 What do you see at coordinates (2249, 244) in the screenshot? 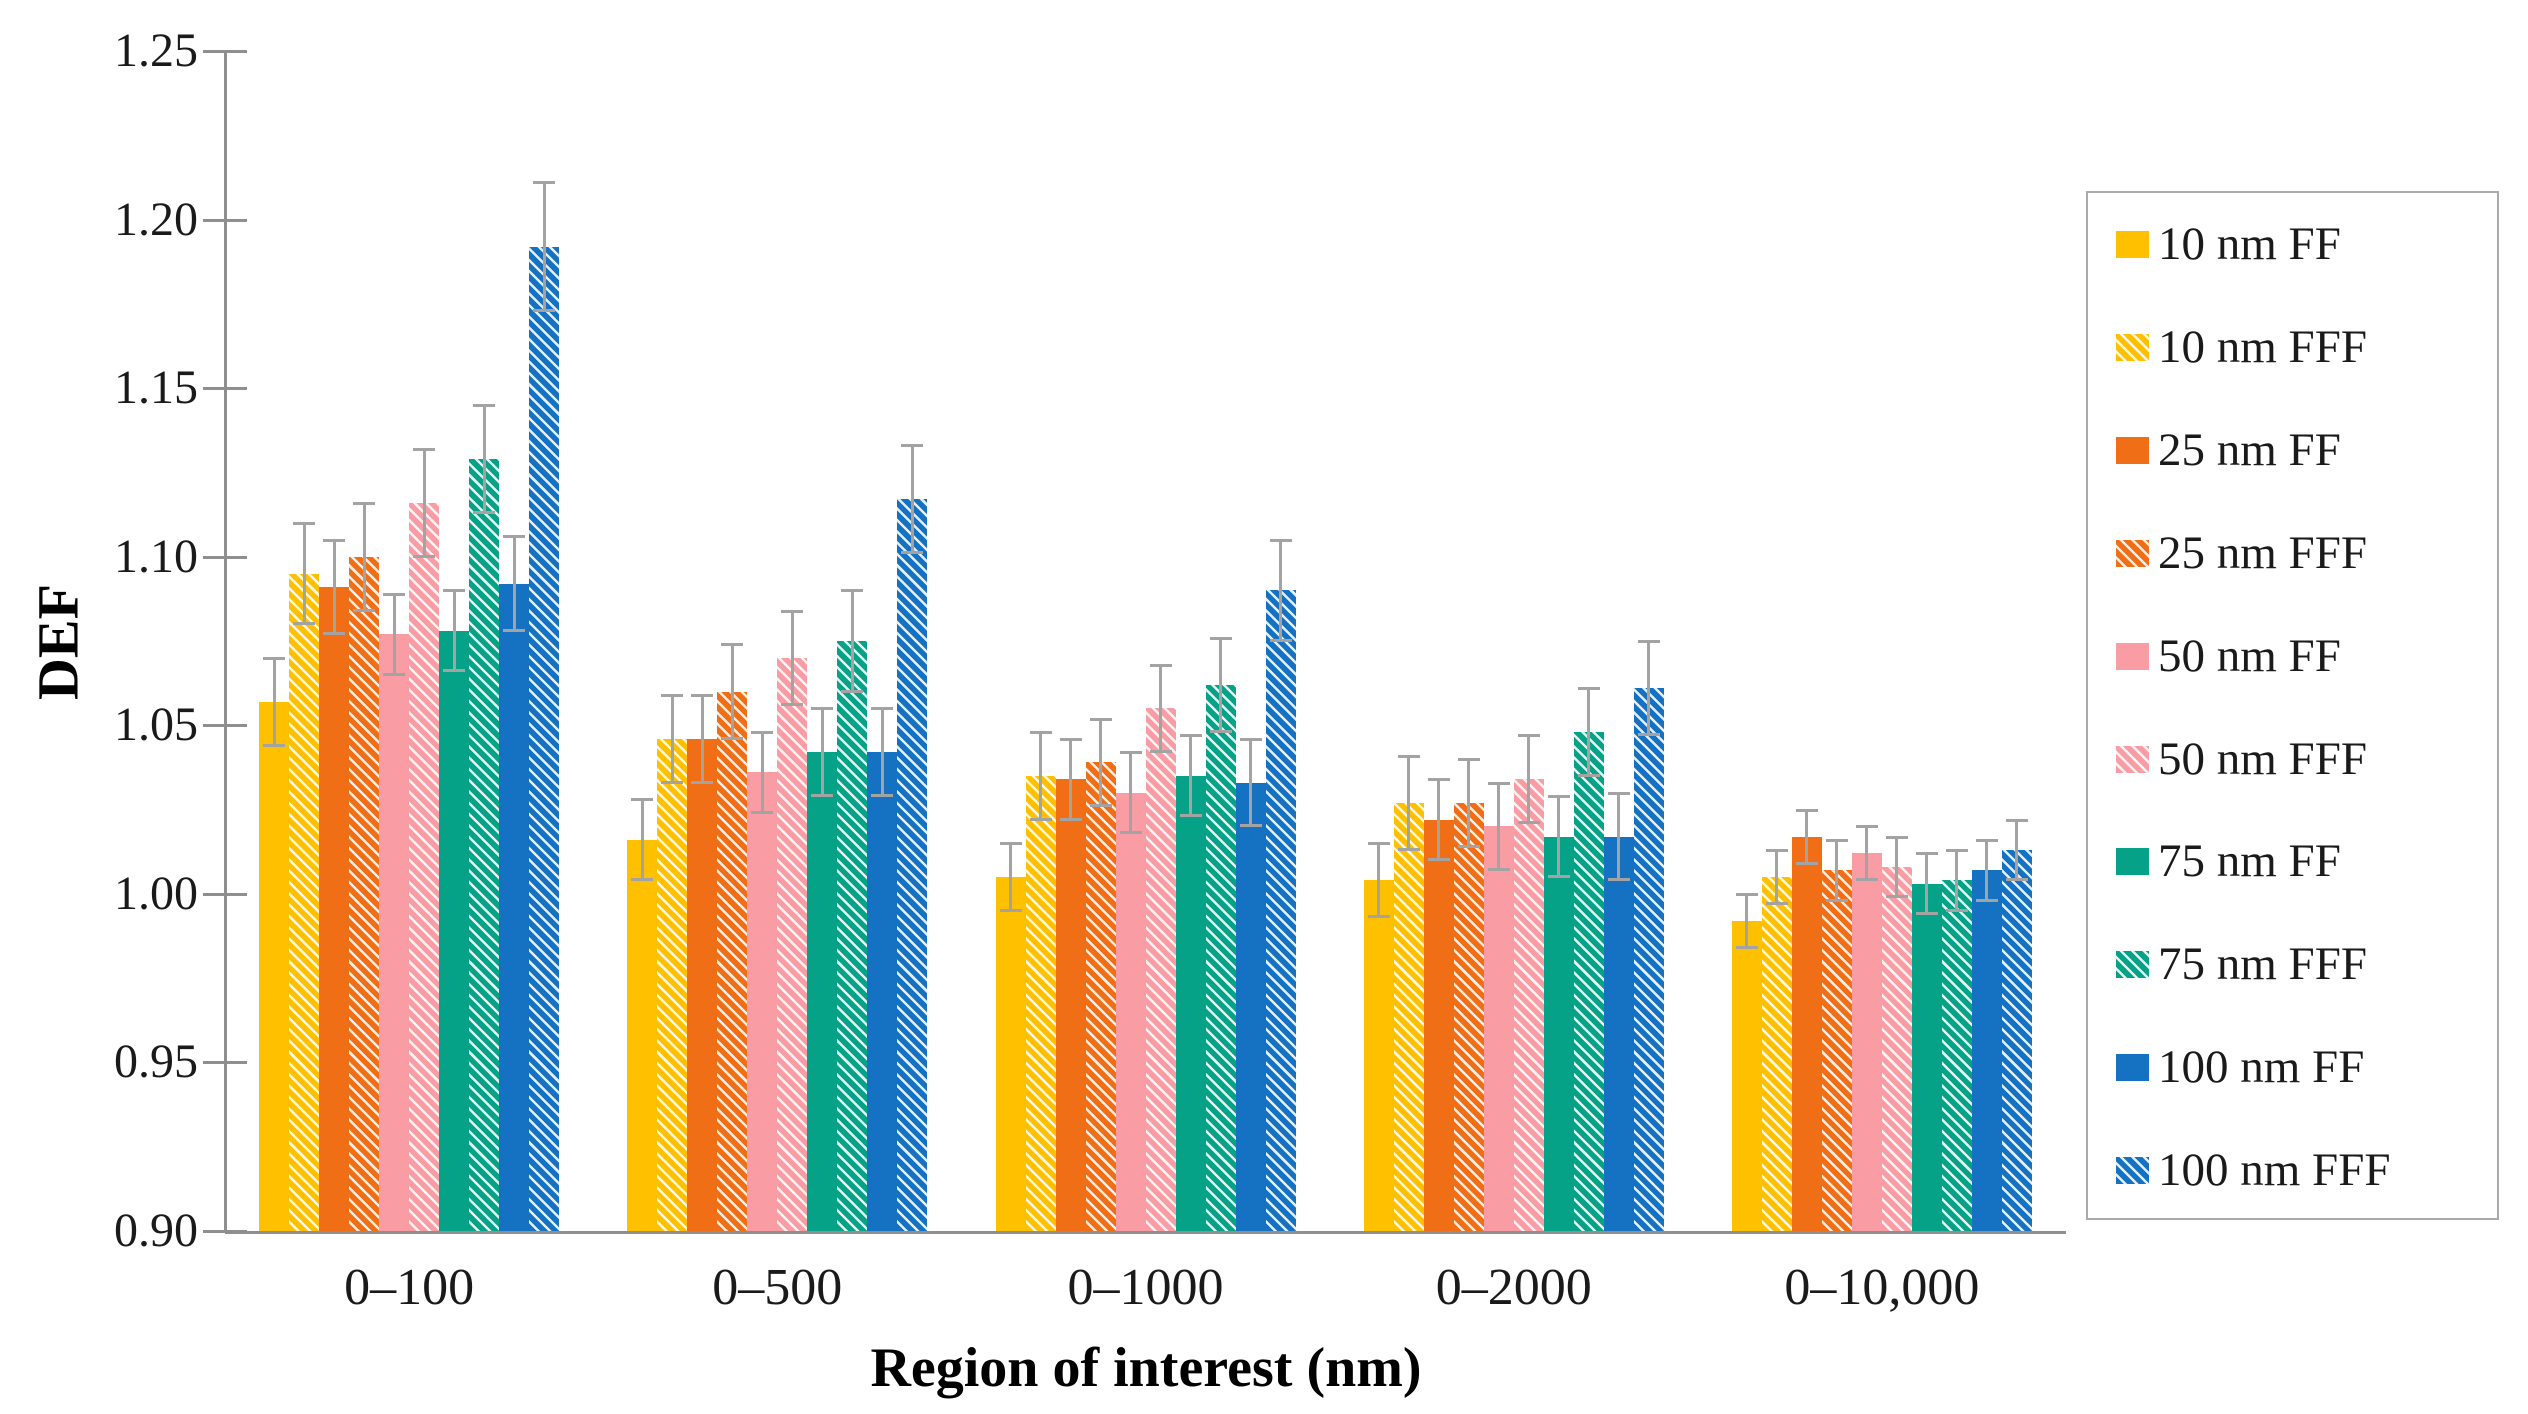
I see `legend-label: 10 nm FF` at bounding box center [2249, 244].